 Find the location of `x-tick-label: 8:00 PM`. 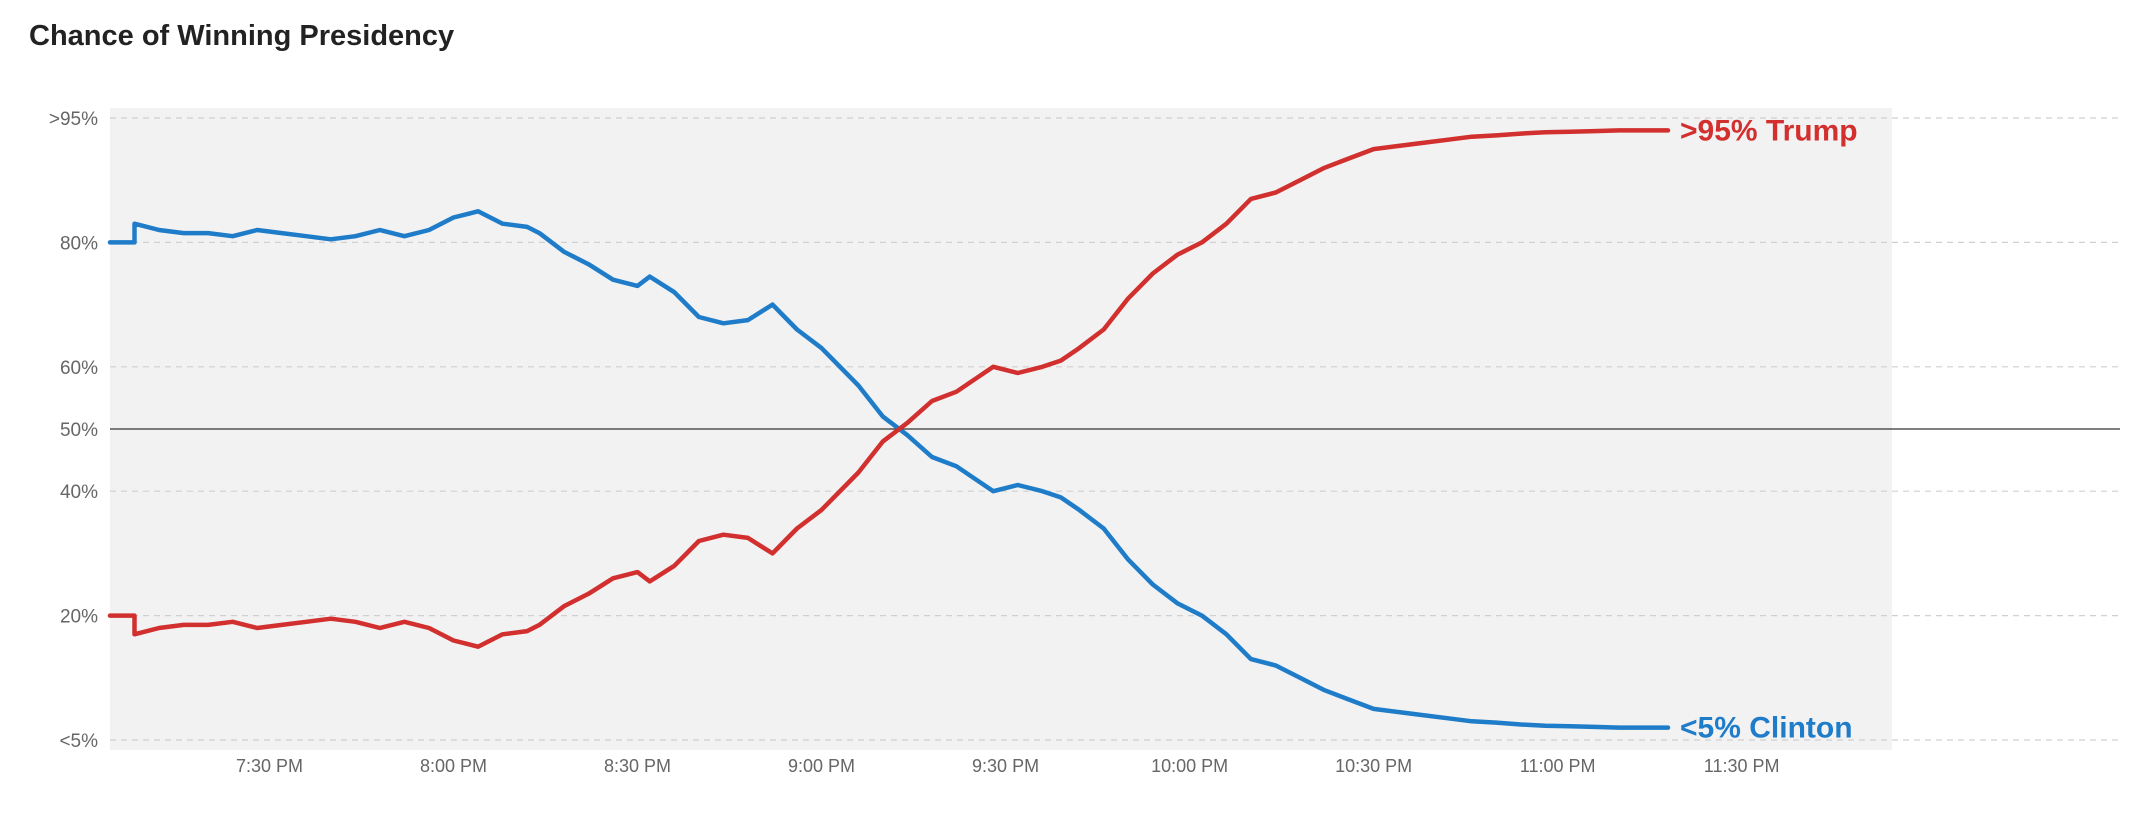

x-tick-label: 8:00 PM is located at coordinates (453, 766).